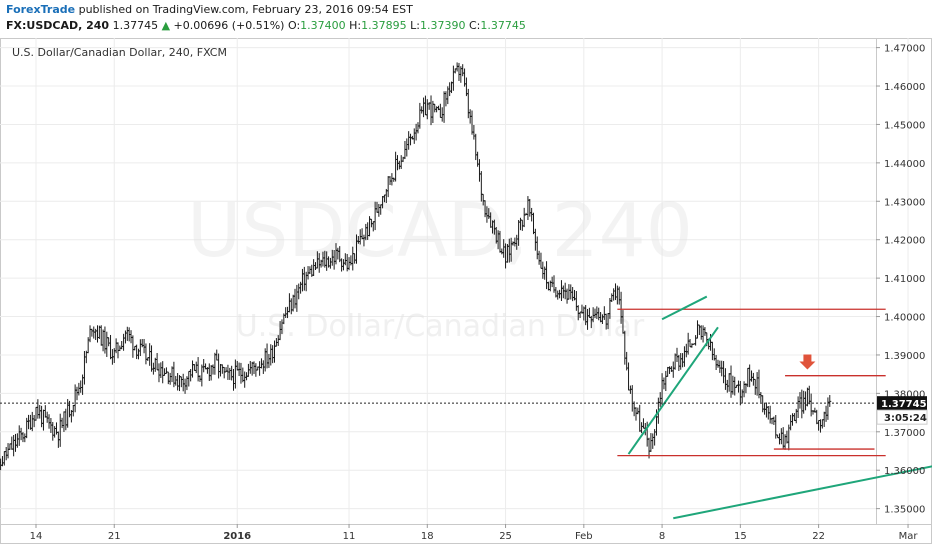 This screenshot has width=932, height=550. What do you see at coordinates (427, 536) in the screenshot?
I see `x-tick-label: 18` at bounding box center [427, 536].